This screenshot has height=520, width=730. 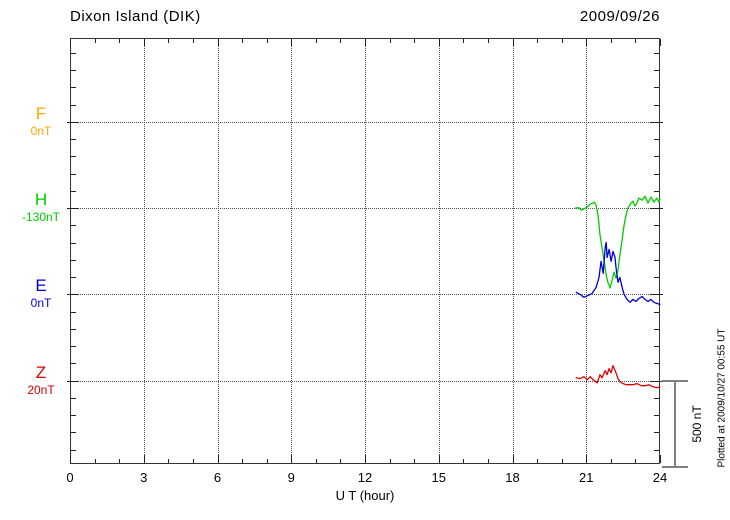 What do you see at coordinates (41, 200) in the screenshot?
I see `series-letter-H: H` at bounding box center [41, 200].